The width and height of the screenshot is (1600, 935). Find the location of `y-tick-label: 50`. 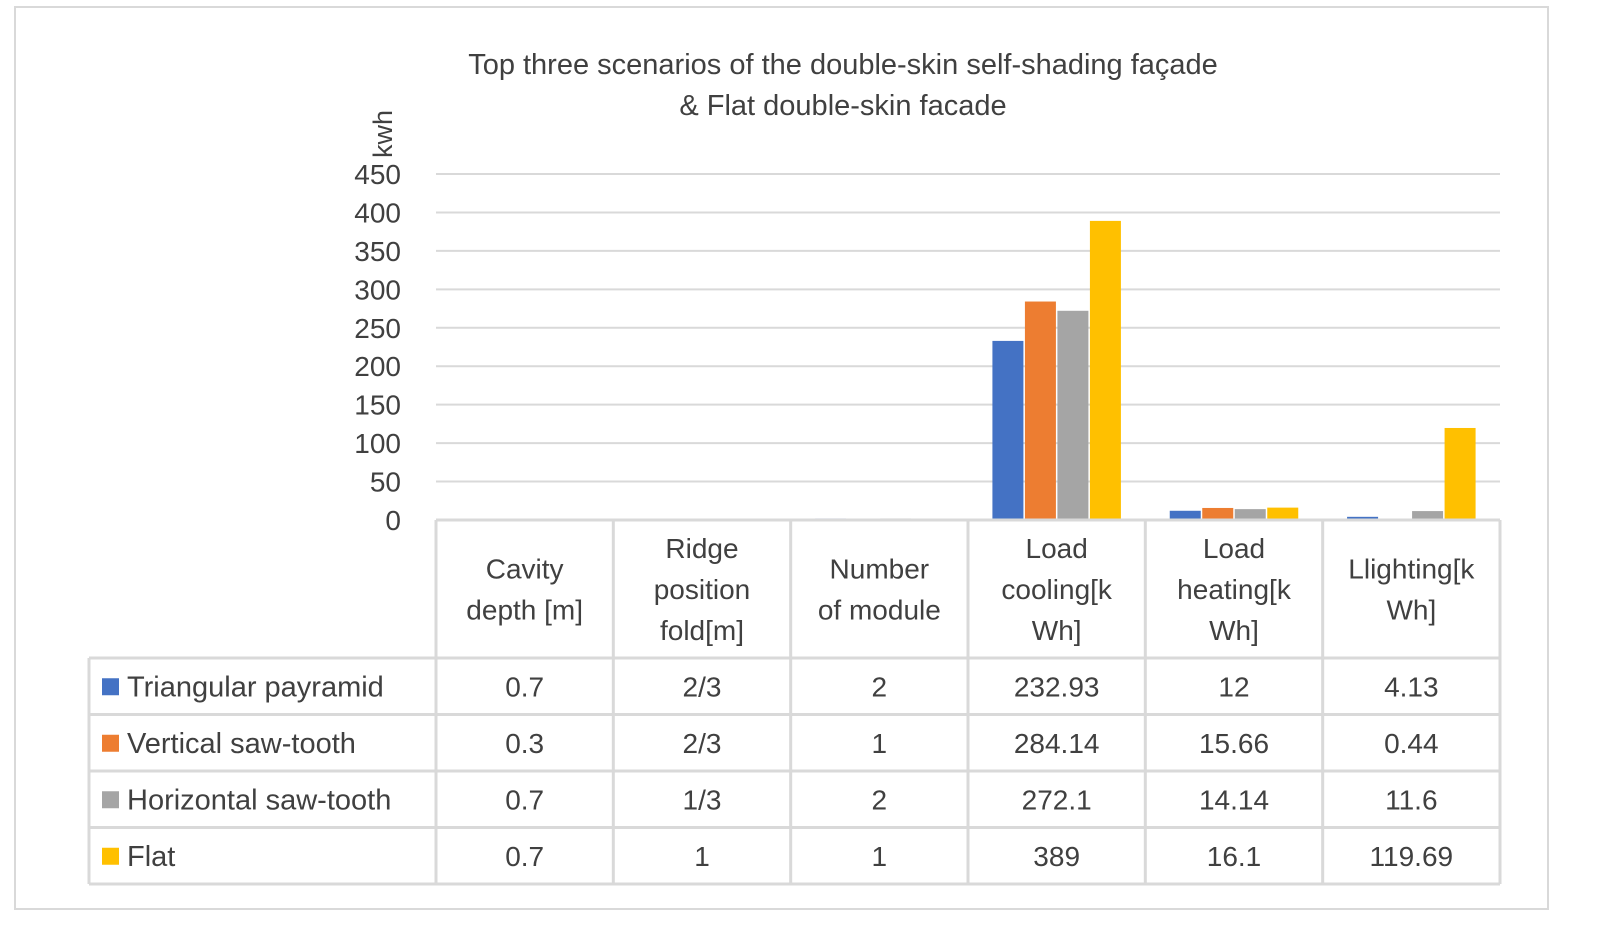

y-tick-label: 50 is located at coordinates (385, 482).